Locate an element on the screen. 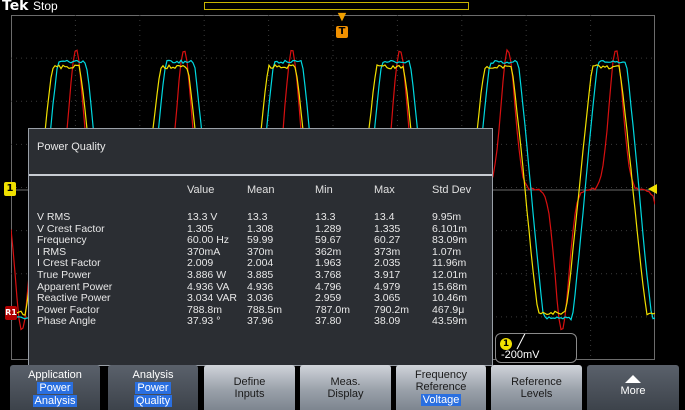 The image size is (685, 410). menu-application-sel2: Analysis is located at coordinates (55, 401).